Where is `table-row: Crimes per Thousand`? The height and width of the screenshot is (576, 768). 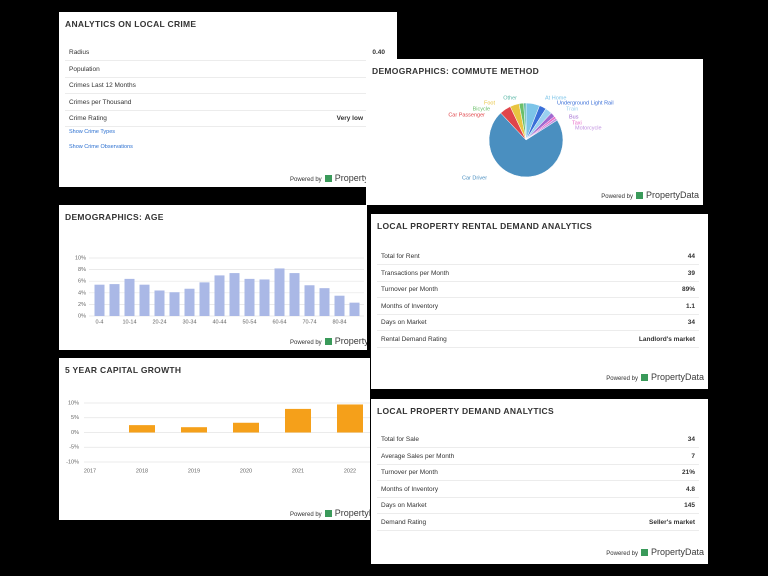 table-row: Crimes per Thousand is located at coordinates (227, 102).